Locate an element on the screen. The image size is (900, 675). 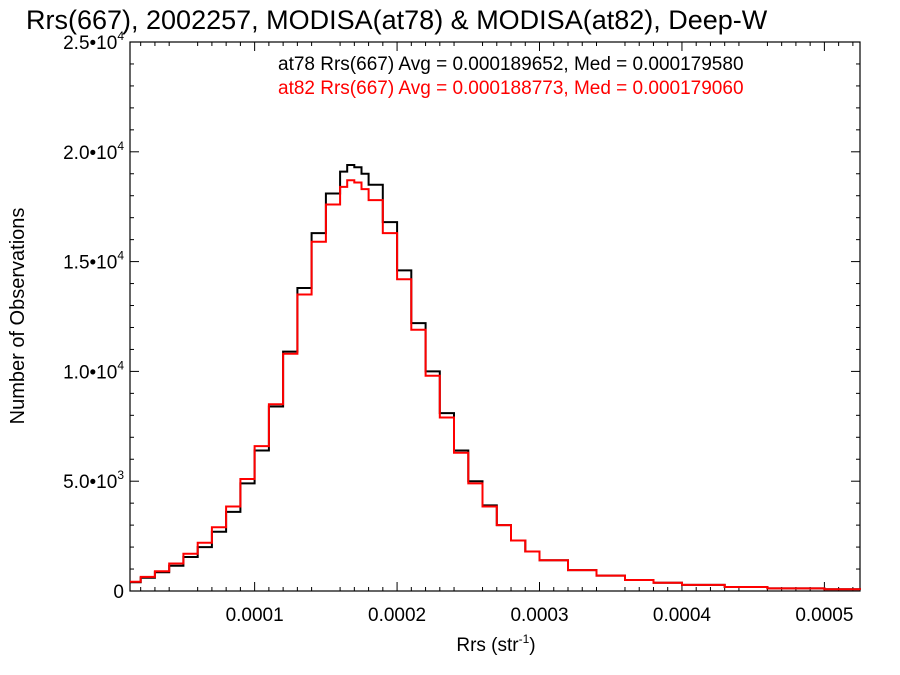
y-tick-mantissa: 0 is located at coordinates (118, 592).